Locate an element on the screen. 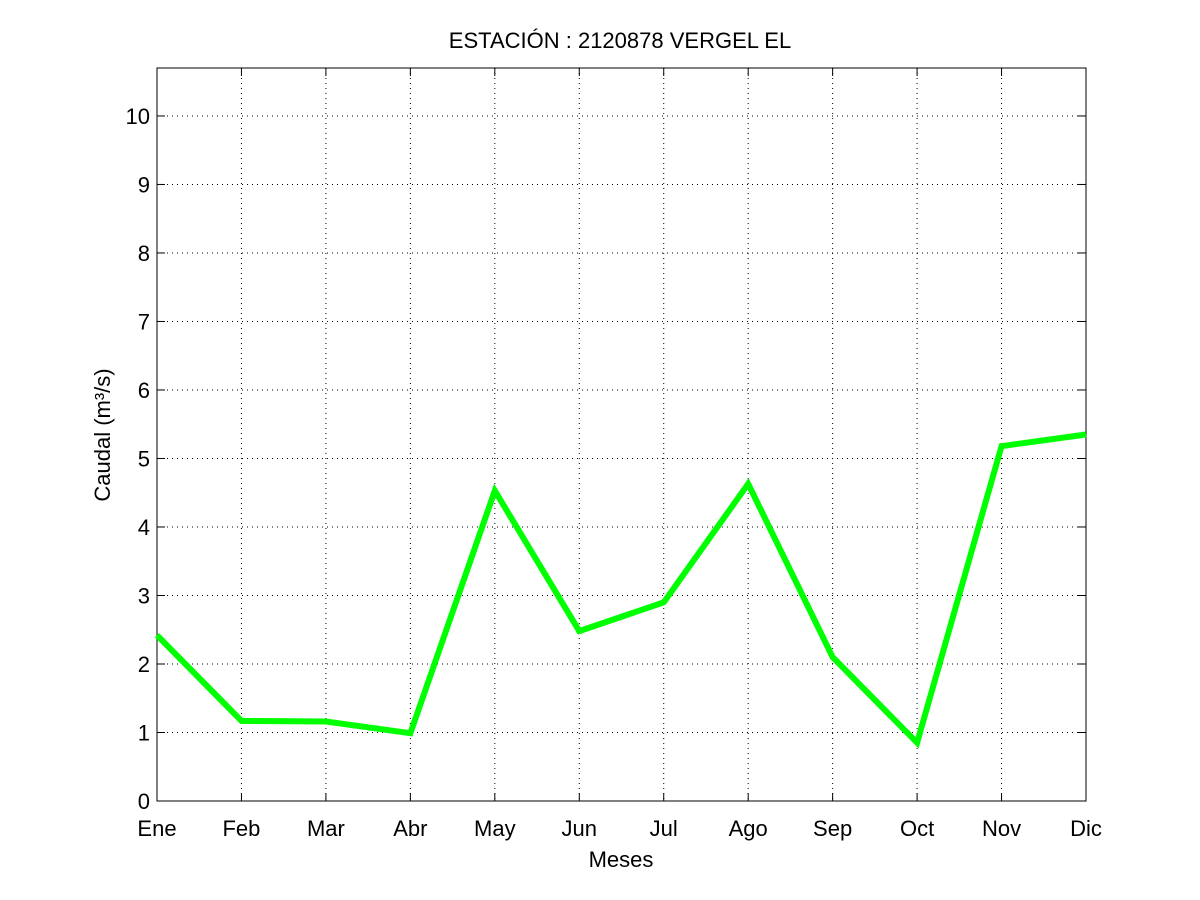 The width and height of the screenshot is (1200, 900). y-tick-labels: 0 1 2 3 4 5 6 7 8 9 10 is located at coordinates (138, 459).